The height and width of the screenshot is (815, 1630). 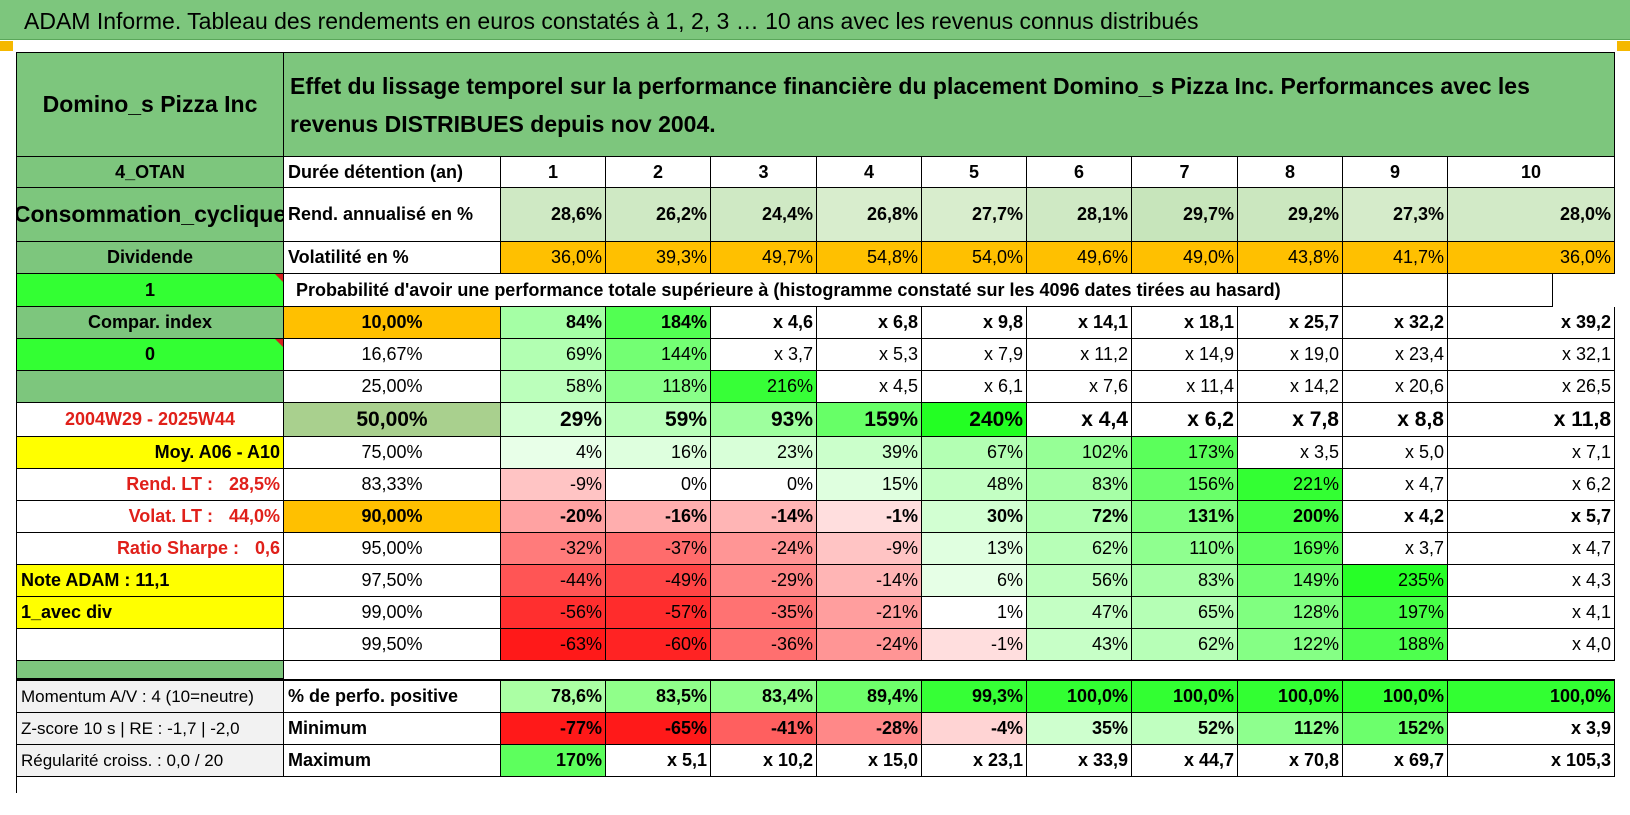 What do you see at coordinates (974, 581) in the screenshot?
I see `quantile-cell: 6%` at bounding box center [974, 581].